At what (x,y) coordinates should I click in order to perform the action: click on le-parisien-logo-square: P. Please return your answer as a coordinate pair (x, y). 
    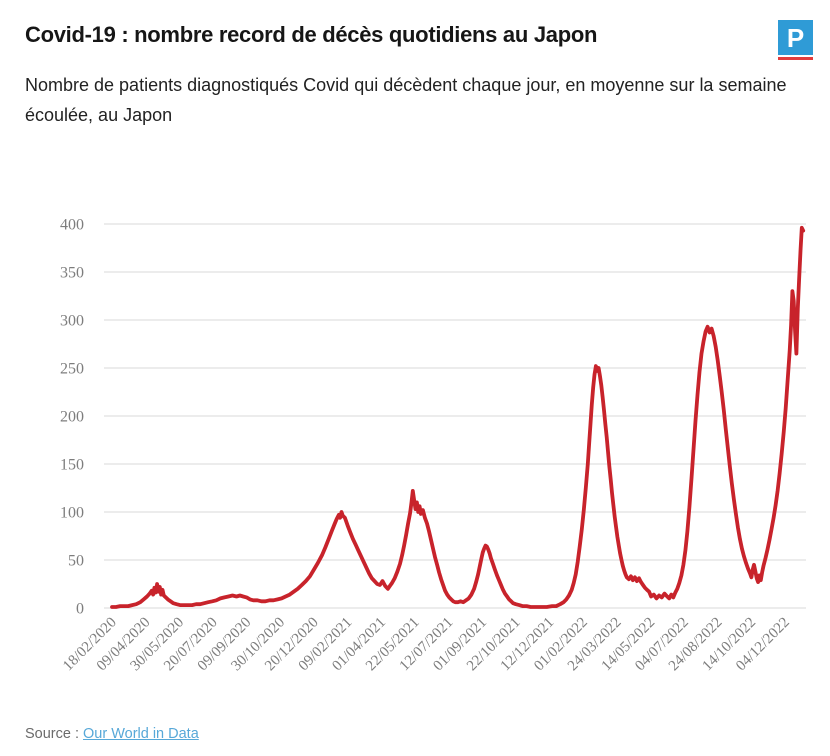
    Looking at the image, I should click on (795, 37).